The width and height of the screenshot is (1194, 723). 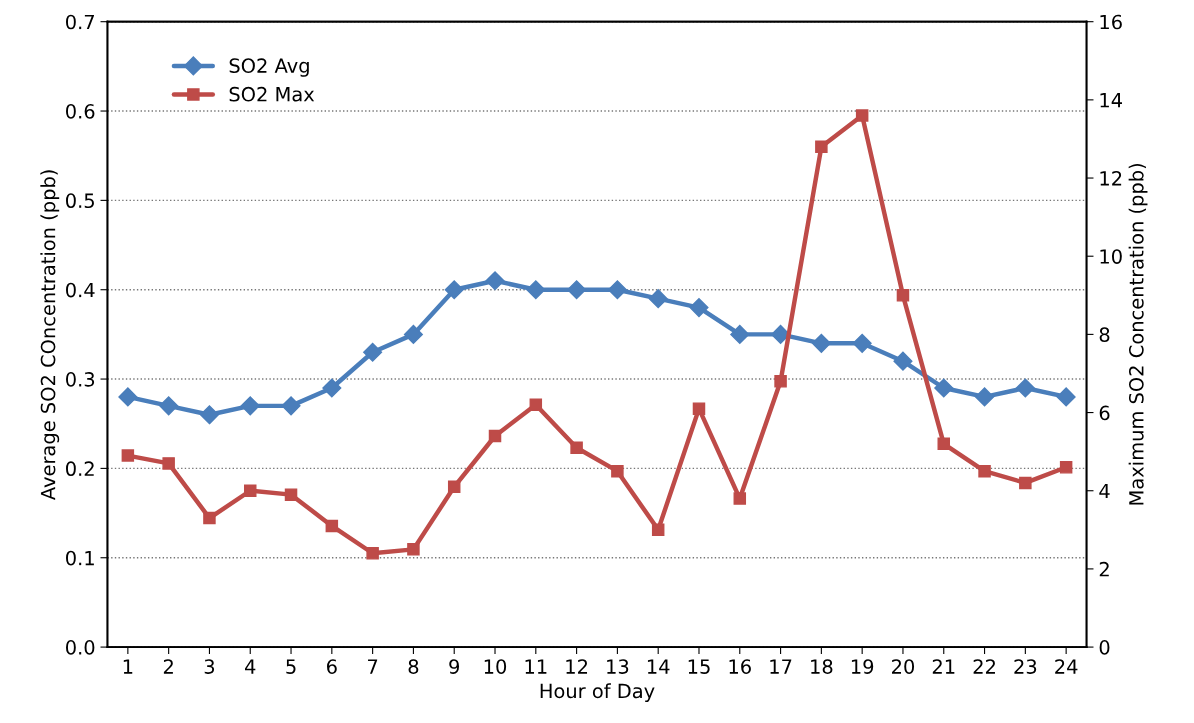 What do you see at coordinates (943, 666) in the screenshot?
I see `x-tick-label: 21` at bounding box center [943, 666].